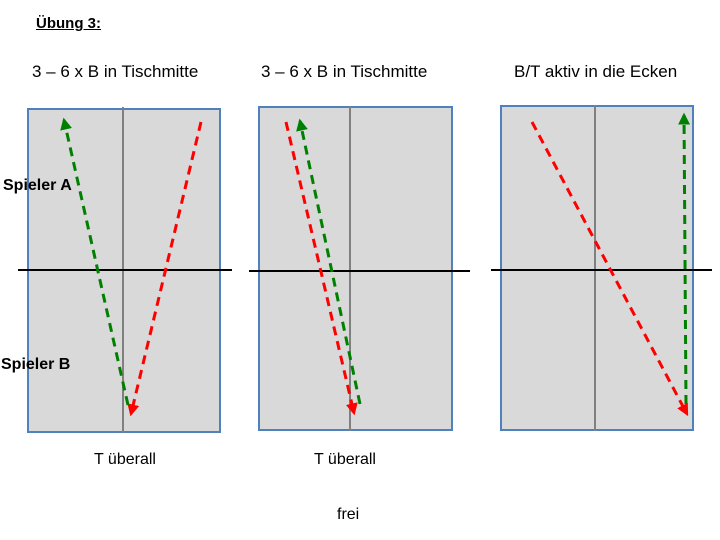 The image size is (720, 540). I want to click on table-3-green-arrow, so click(684, 258).